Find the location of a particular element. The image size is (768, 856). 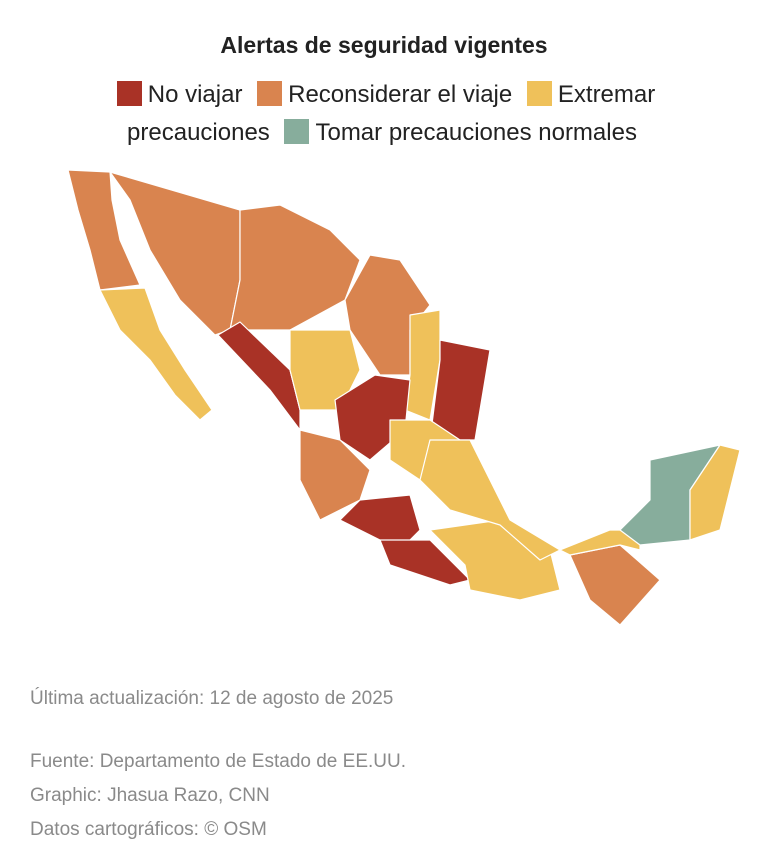

legend-label: No viajar is located at coordinates (195, 94).